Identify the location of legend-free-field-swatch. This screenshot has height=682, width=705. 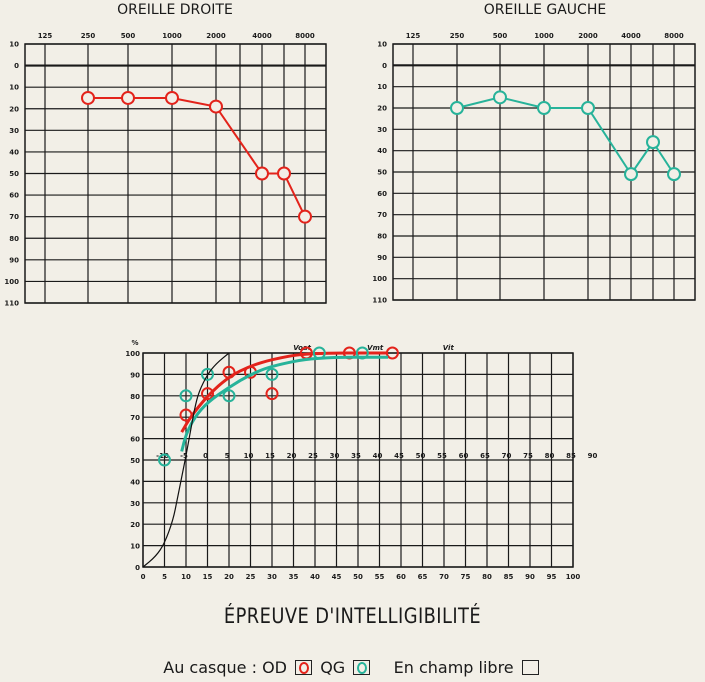
(530, 667).